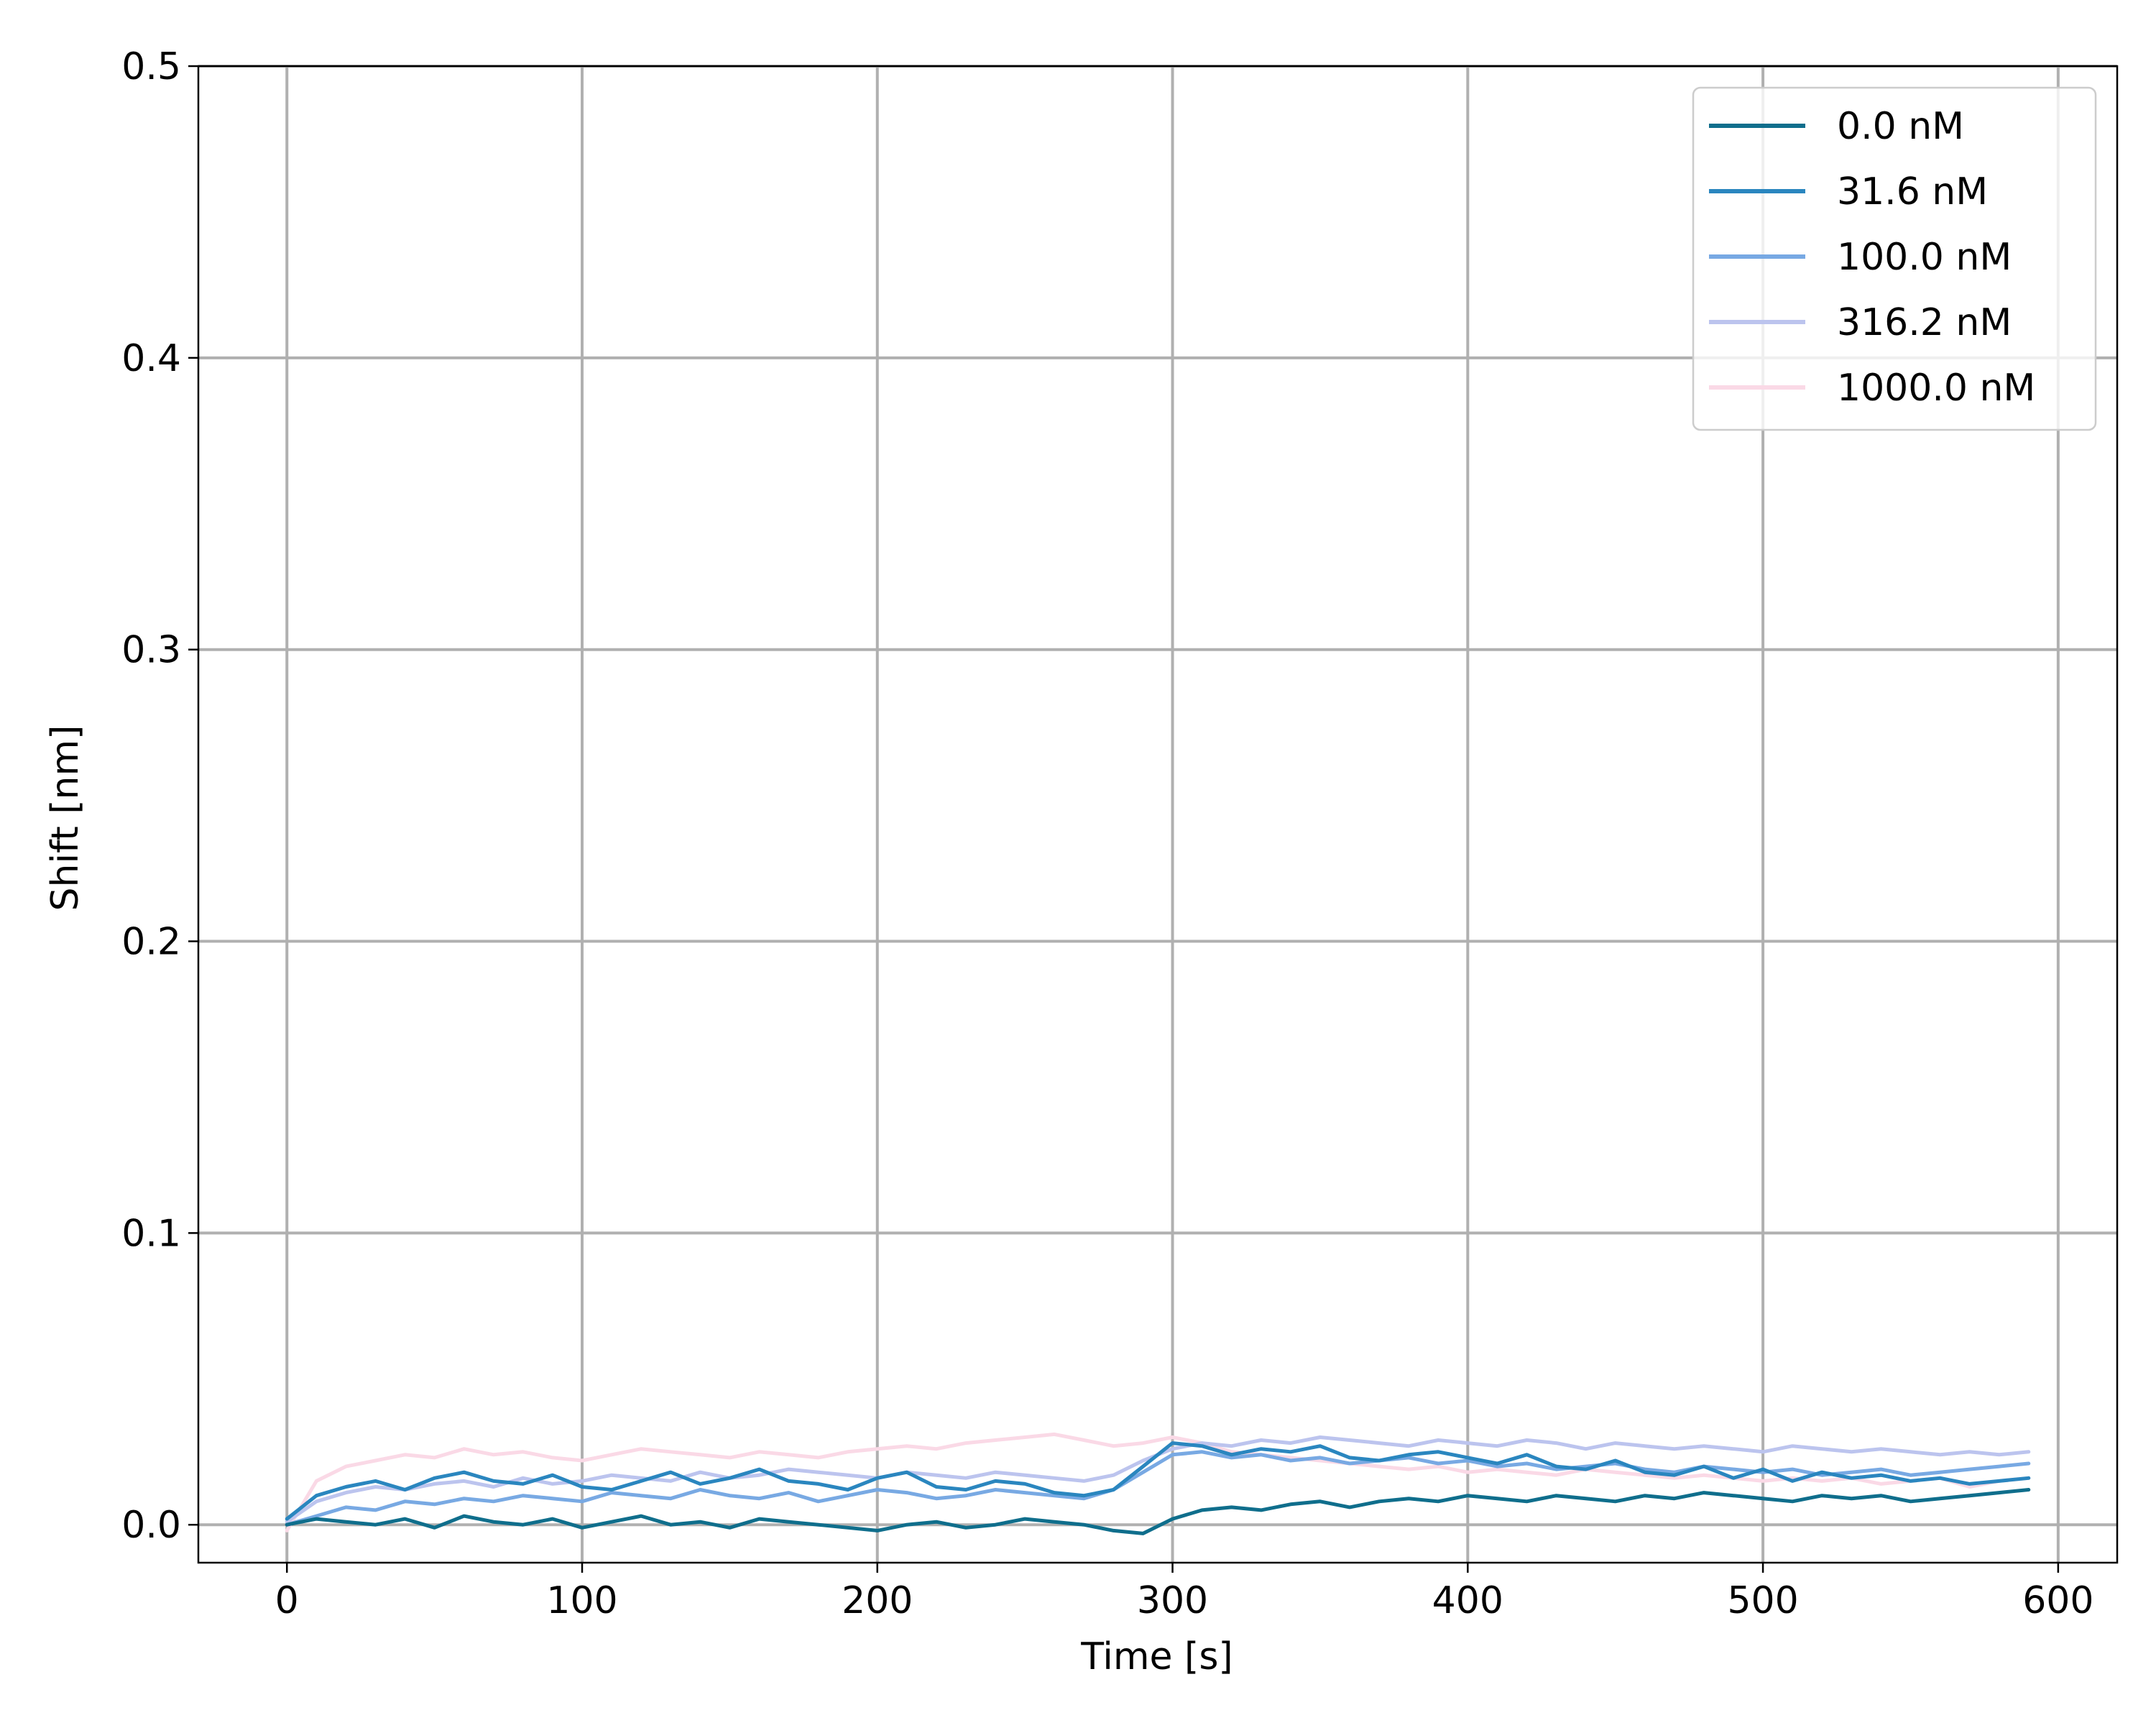 The image size is (2156, 1728). Describe the element at coordinates (1156, 1656) in the screenshot. I see `x-axis-label: Time [s]` at that location.